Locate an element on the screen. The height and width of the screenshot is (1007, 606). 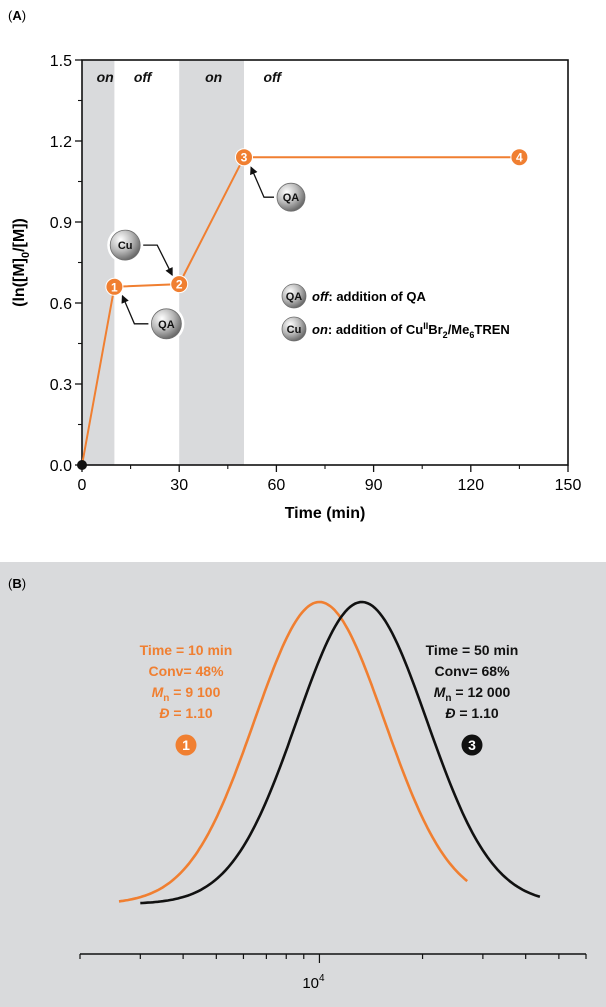
phase-labels: on off on off is located at coordinates (190, 77).